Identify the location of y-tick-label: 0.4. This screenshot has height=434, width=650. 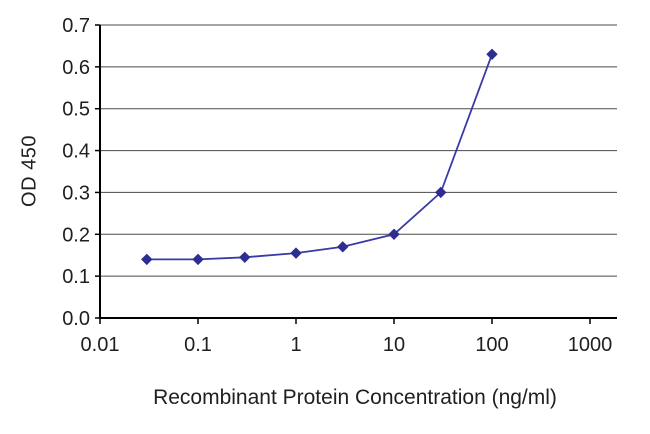
(76, 152).